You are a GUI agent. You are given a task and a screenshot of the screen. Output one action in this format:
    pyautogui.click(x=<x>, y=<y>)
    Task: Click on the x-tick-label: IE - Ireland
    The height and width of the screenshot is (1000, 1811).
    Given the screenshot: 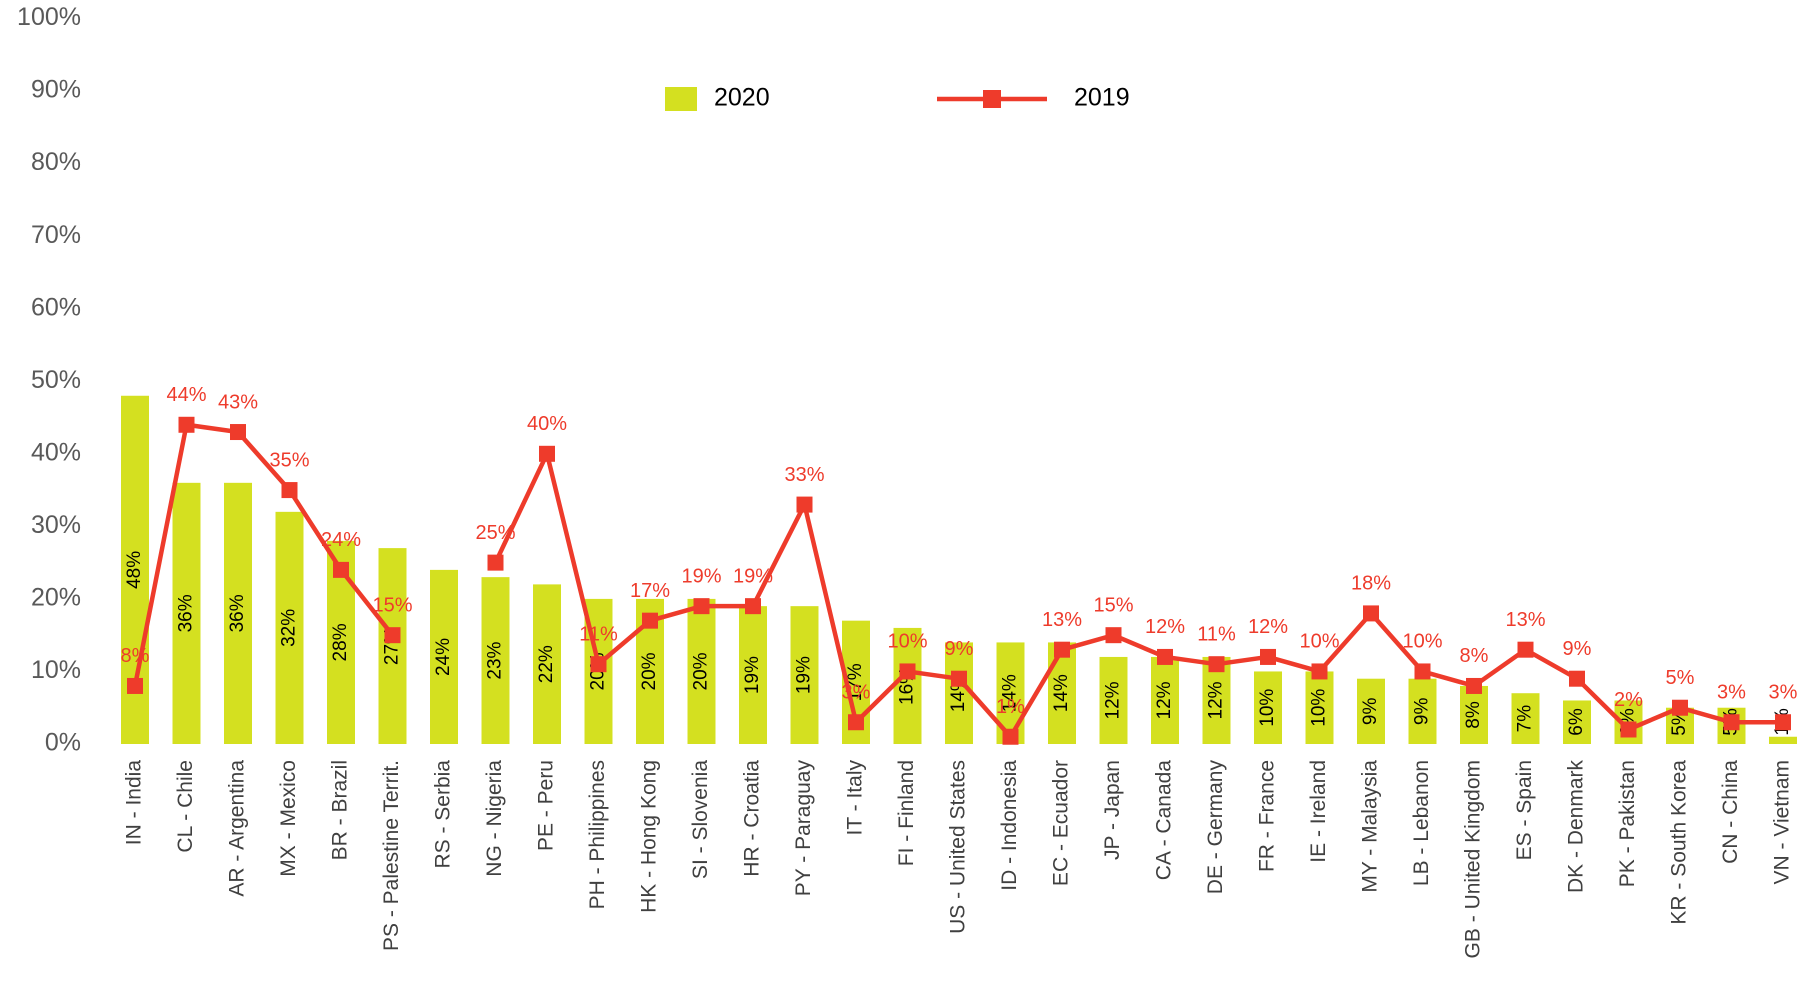 What is the action you would take?
    pyautogui.click(x=1318, y=811)
    